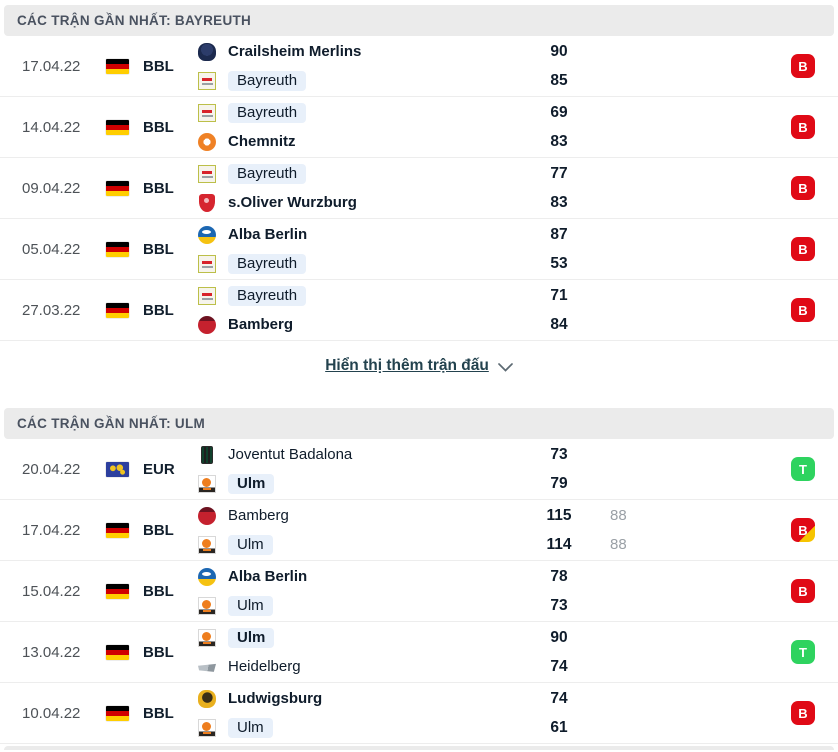 This screenshot has height=752, width=838. Describe the element at coordinates (207, 51) in the screenshot. I see `crailsheim-logo` at that location.